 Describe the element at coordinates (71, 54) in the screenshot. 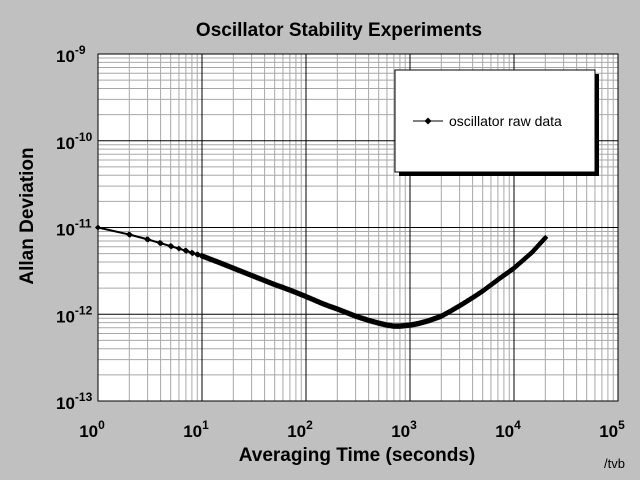

I see `y-tick-label: 10-9` at that location.